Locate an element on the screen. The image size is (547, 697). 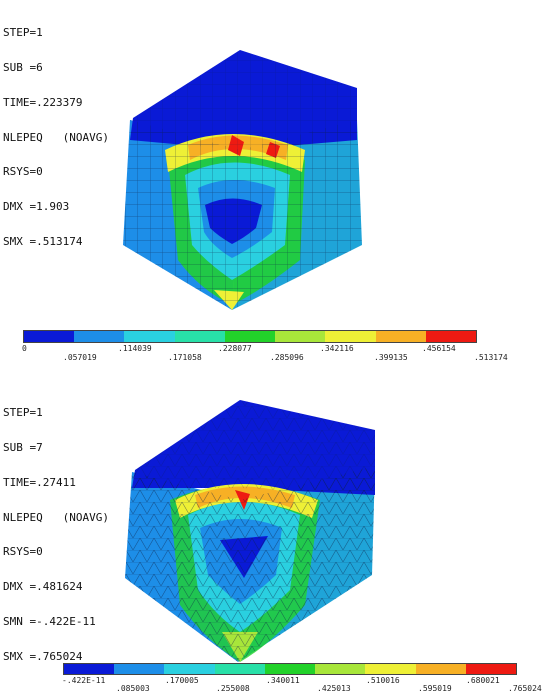
legend-tick: .171058 is located at coordinates (185, 357).